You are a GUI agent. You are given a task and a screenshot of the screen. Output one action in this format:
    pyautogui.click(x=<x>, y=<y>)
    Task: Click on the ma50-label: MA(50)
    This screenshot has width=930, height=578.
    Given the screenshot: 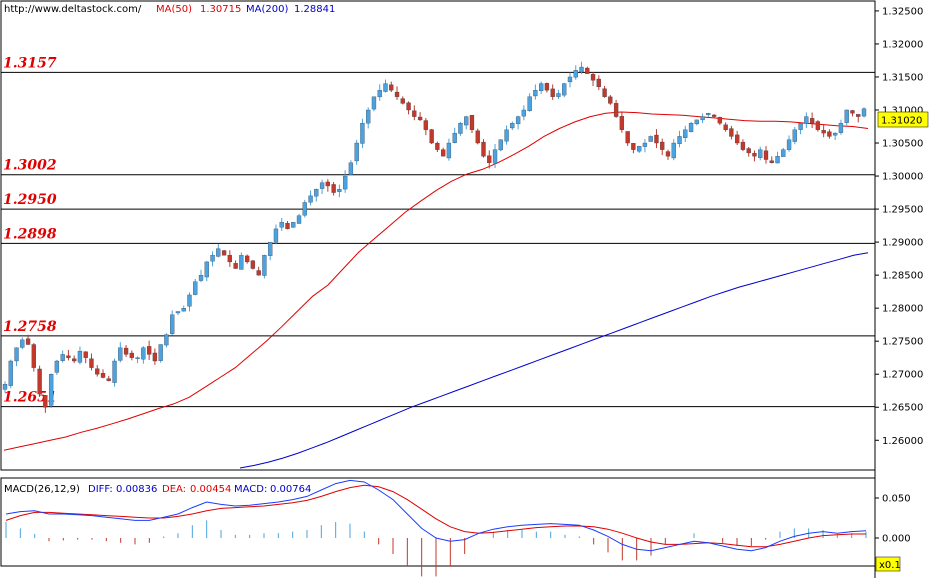 What is the action you would take?
    pyautogui.click(x=174, y=9)
    